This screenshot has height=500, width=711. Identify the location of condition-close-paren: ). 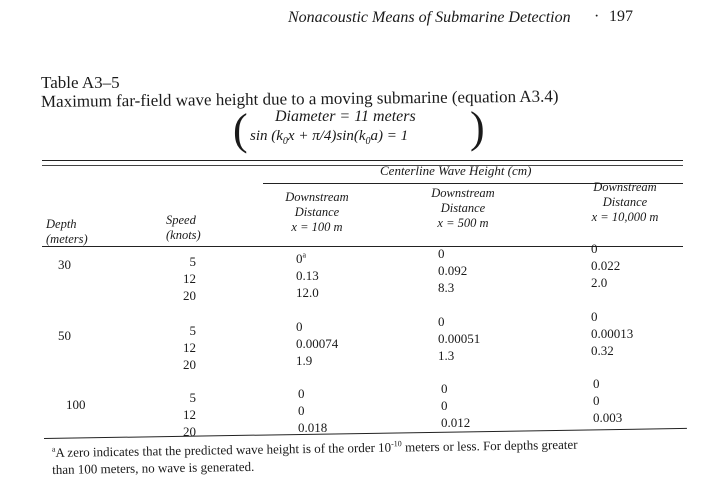
(477, 127).